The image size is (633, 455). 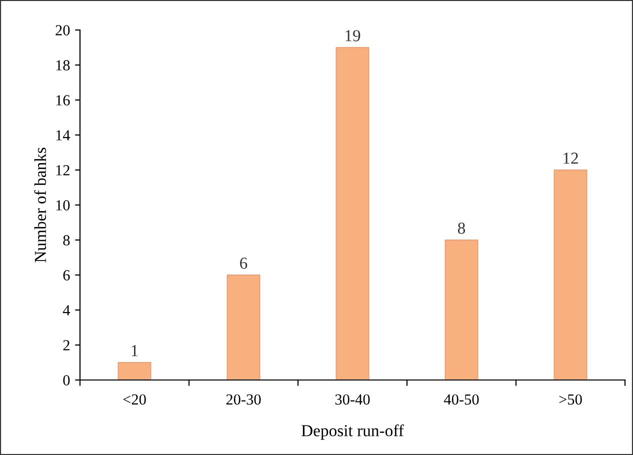 I want to click on y-tick-label: 18, so click(x=63, y=65).